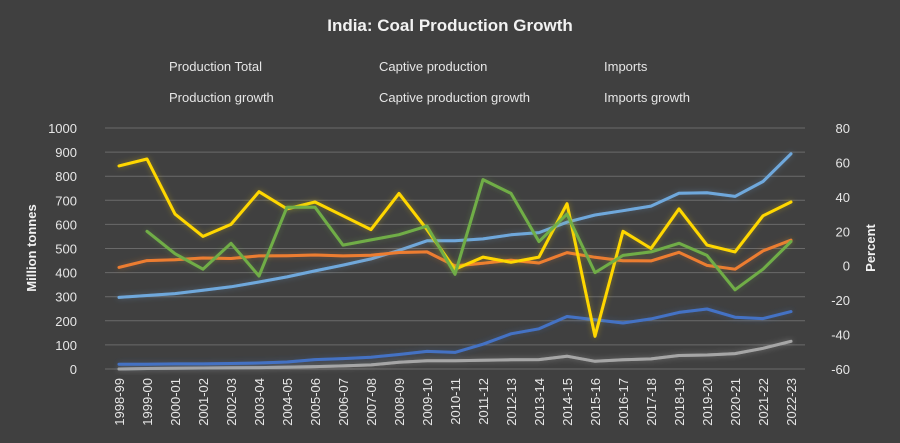 The image size is (900, 443). I want to click on legend-label: Production growth, so click(221, 97).